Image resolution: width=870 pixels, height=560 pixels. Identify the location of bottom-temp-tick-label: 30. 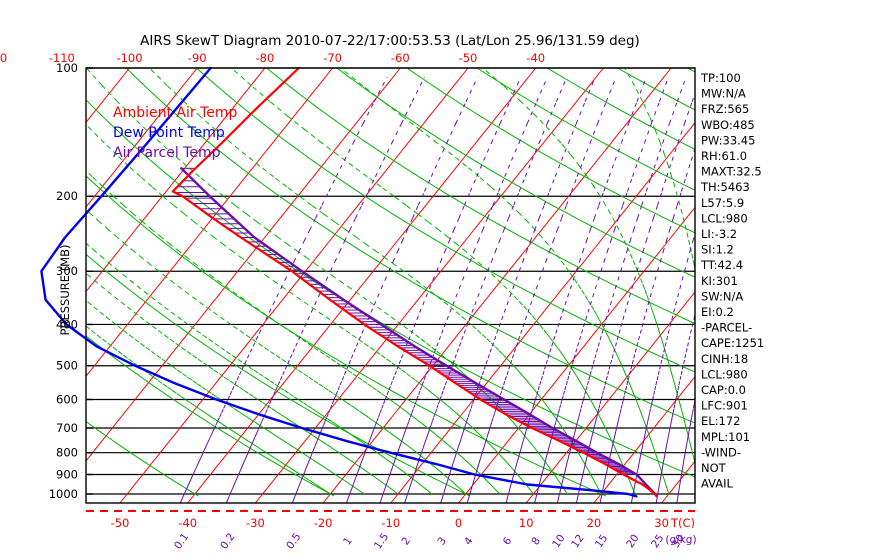
(661, 523).